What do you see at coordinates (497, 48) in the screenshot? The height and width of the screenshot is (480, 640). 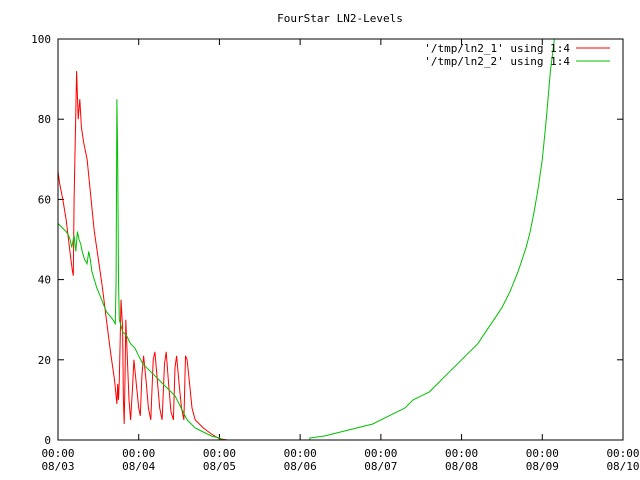 I see `legend-label-1: '/tmp/ln2_1' using 1:4` at bounding box center [497, 48].